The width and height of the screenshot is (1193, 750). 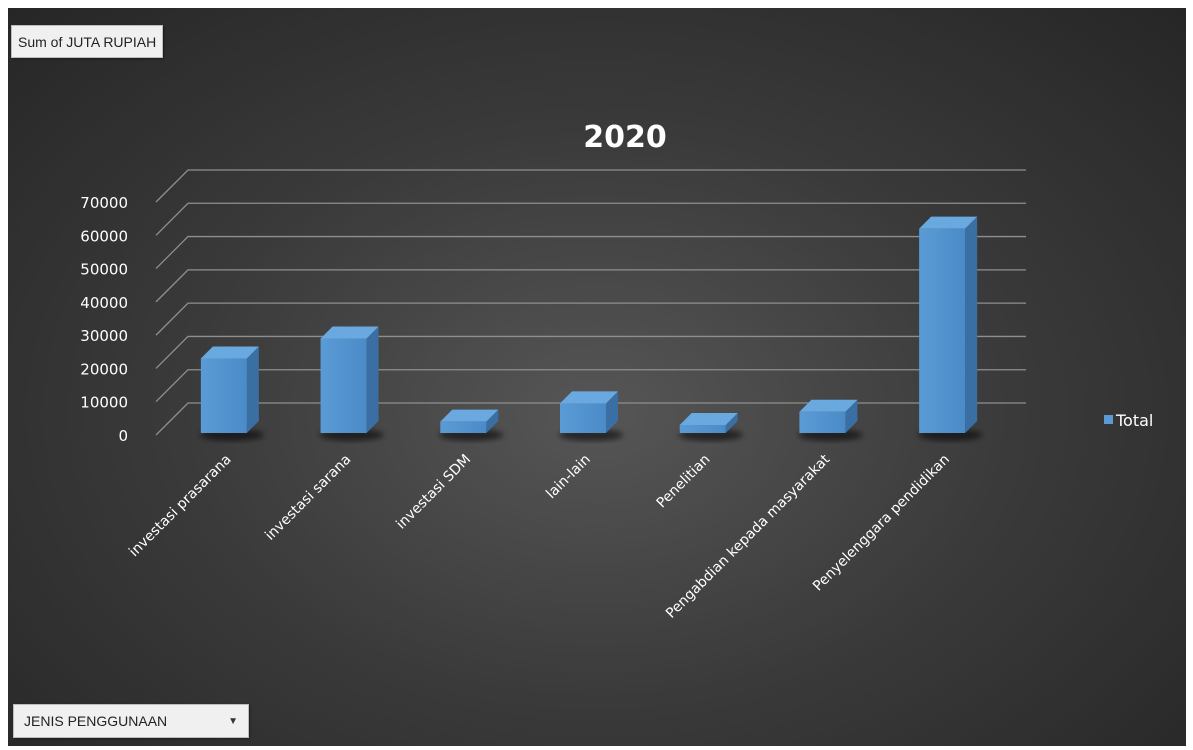 What do you see at coordinates (433, 492) in the screenshot?
I see `x-tick-label: investasi SDM` at bounding box center [433, 492].